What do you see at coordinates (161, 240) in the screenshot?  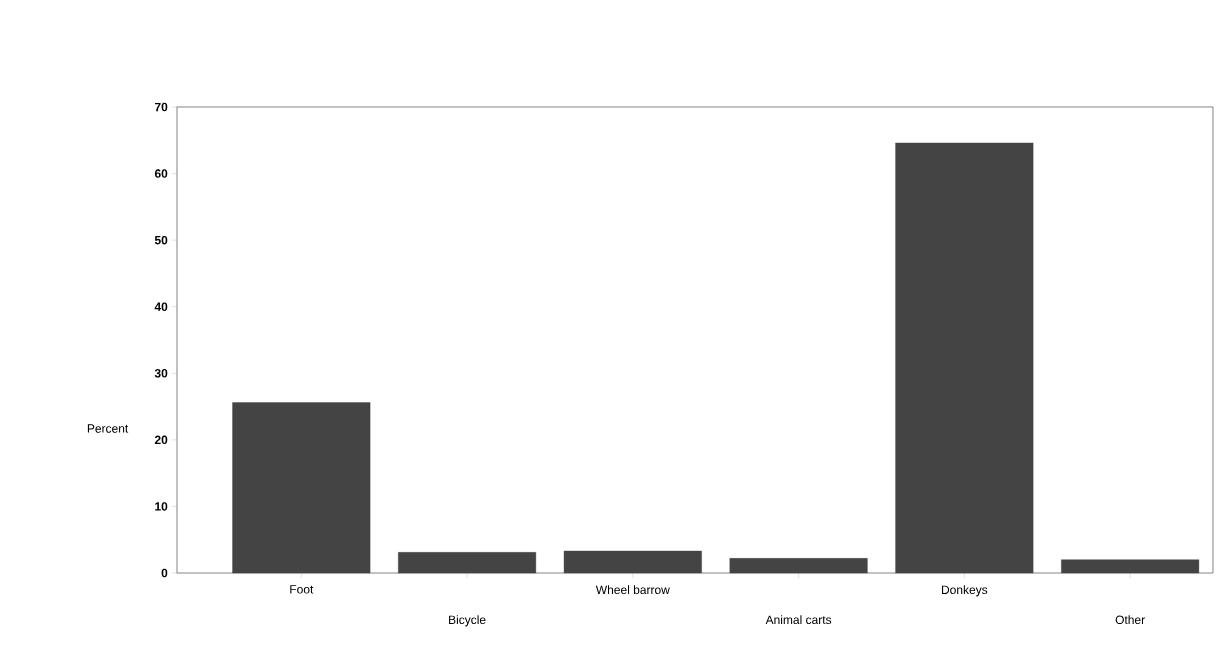 I see `y-tick-label: 50` at bounding box center [161, 240].